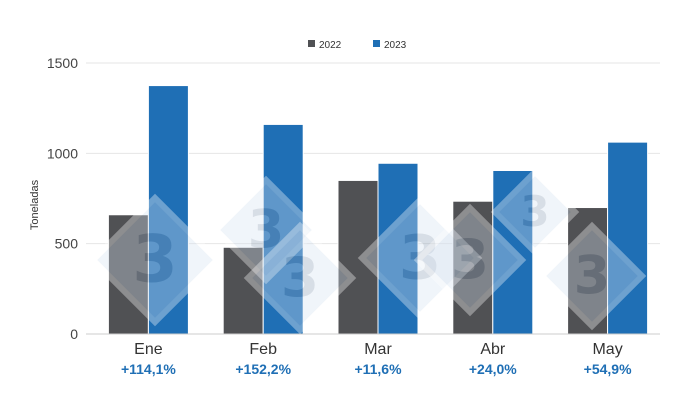 This screenshot has width=700, height=400. I want to click on x-tick-label: Mar, so click(378, 349).